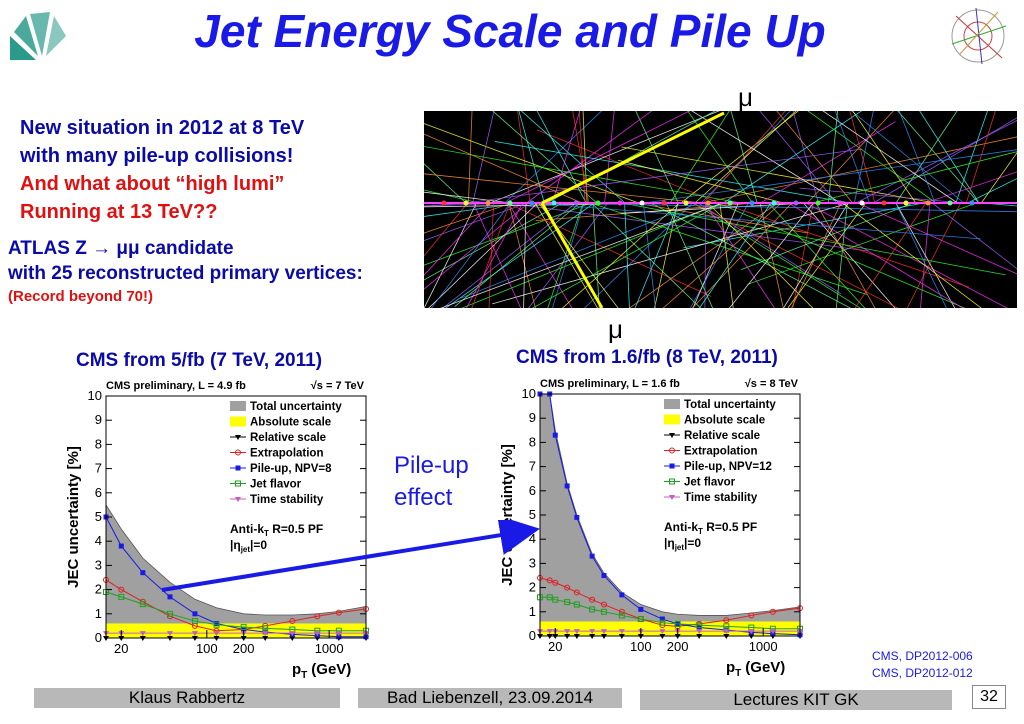 This screenshot has height=724, width=1024. What do you see at coordinates (98, 540) in the screenshot?
I see `y-tick-label: 4` at bounding box center [98, 540].